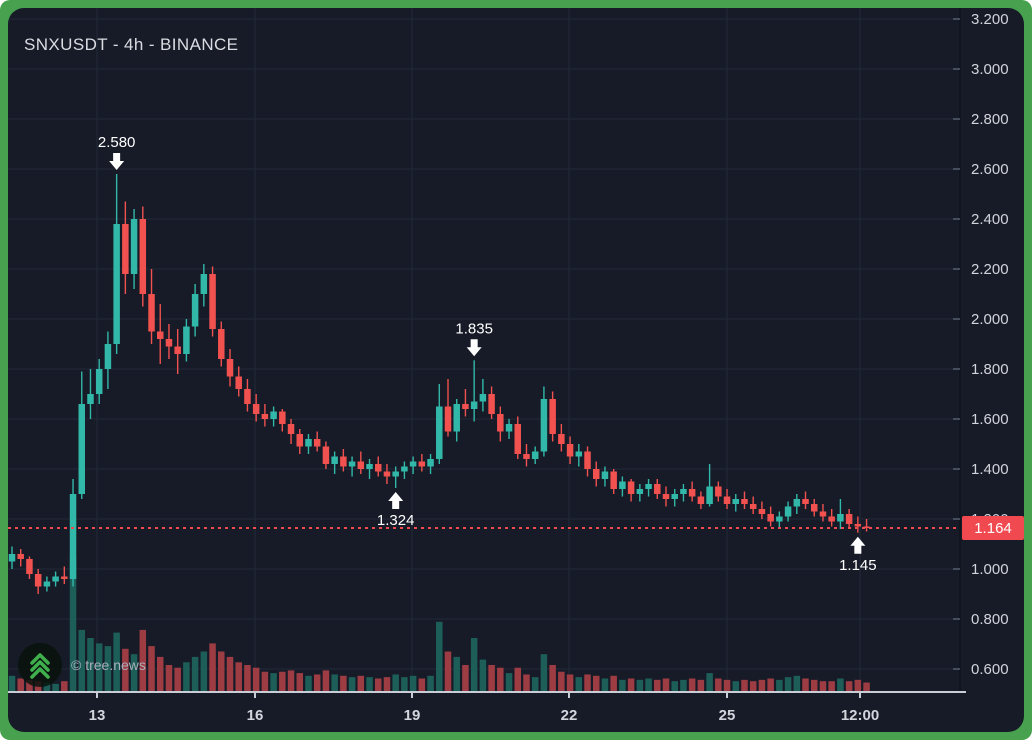 The width and height of the screenshot is (1032, 740). I want to click on annotation-1.835: 1.835, so click(474, 338).